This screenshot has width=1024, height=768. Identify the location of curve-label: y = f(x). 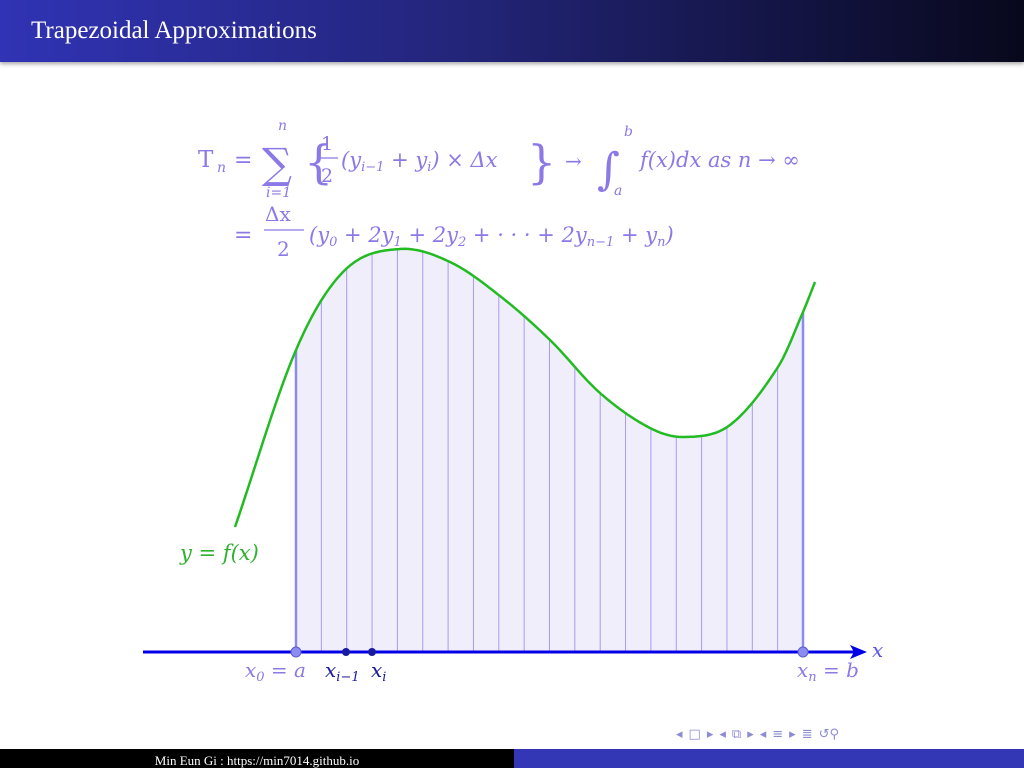
(219, 553).